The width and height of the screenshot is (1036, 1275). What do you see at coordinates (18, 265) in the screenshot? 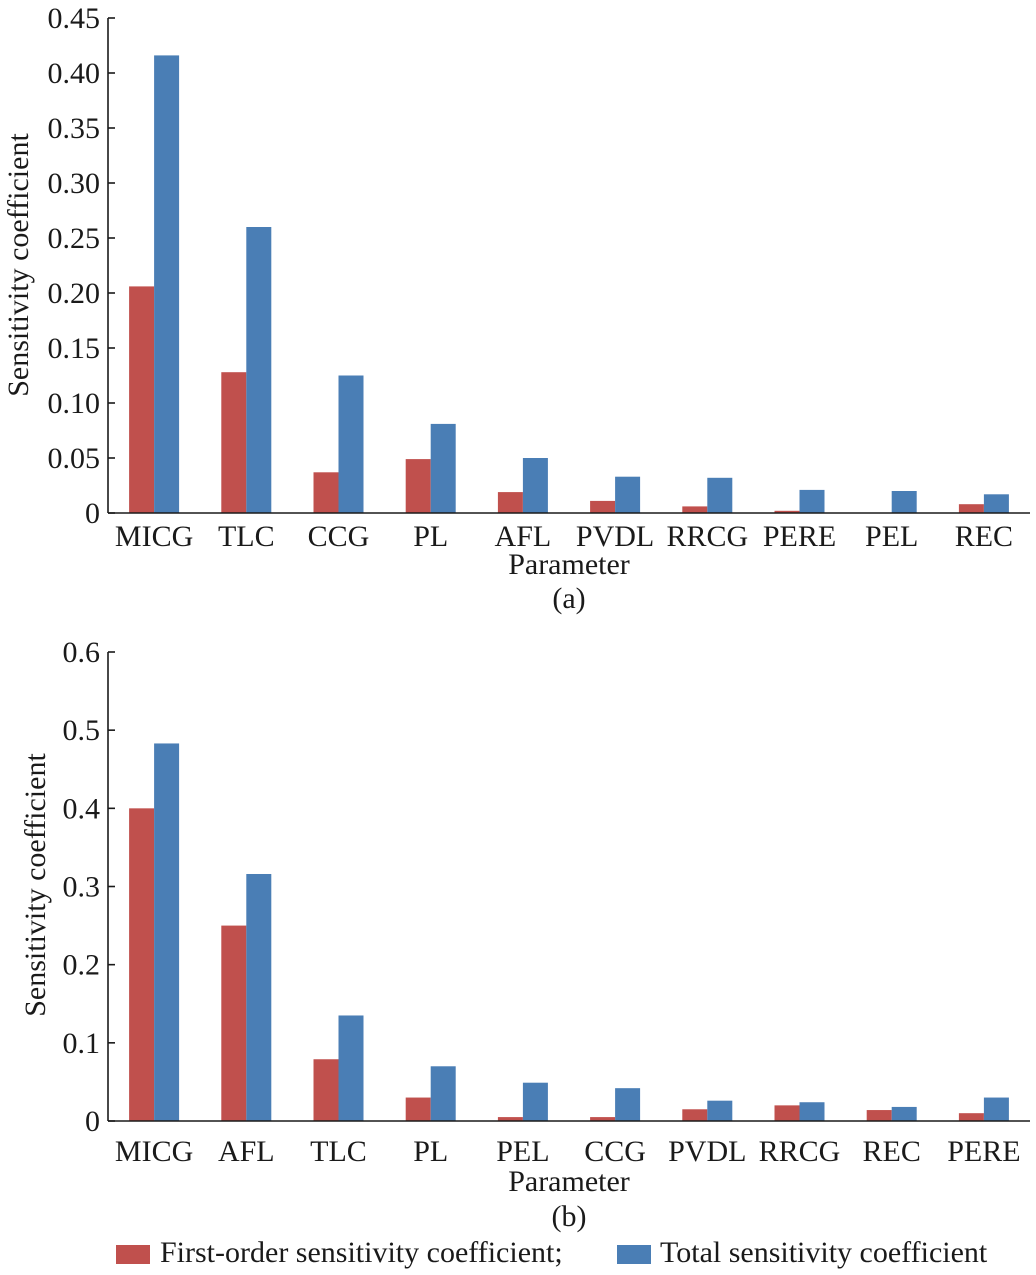
I see `y-axis-title-a: Sensitivity coefficient` at bounding box center [18, 265].